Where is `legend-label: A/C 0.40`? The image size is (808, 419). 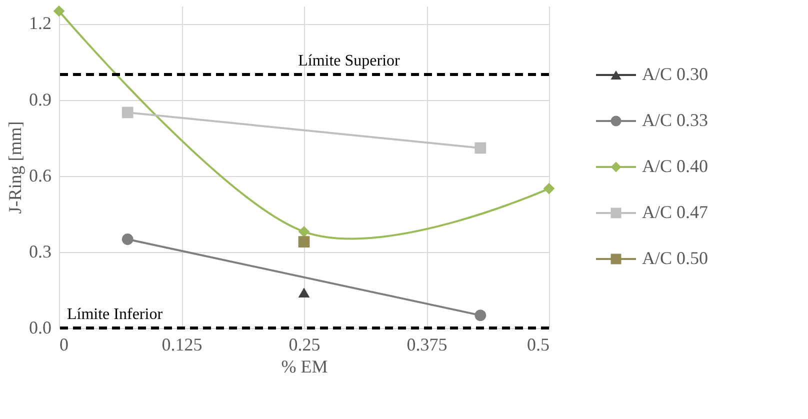 legend-label: A/C 0.40 is located at coordinates (675, 166).